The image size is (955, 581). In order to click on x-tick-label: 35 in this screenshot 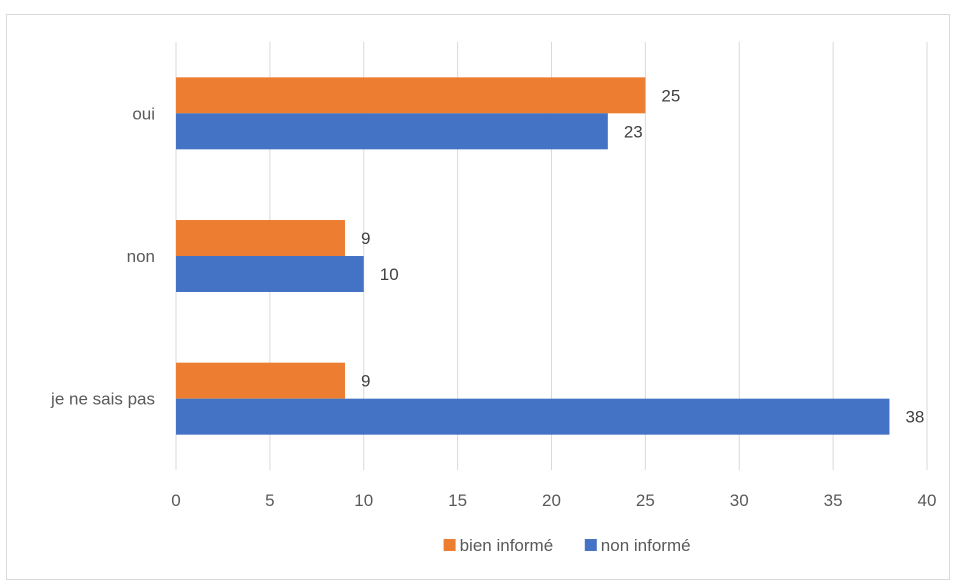, I will do `click(833, 500)`.